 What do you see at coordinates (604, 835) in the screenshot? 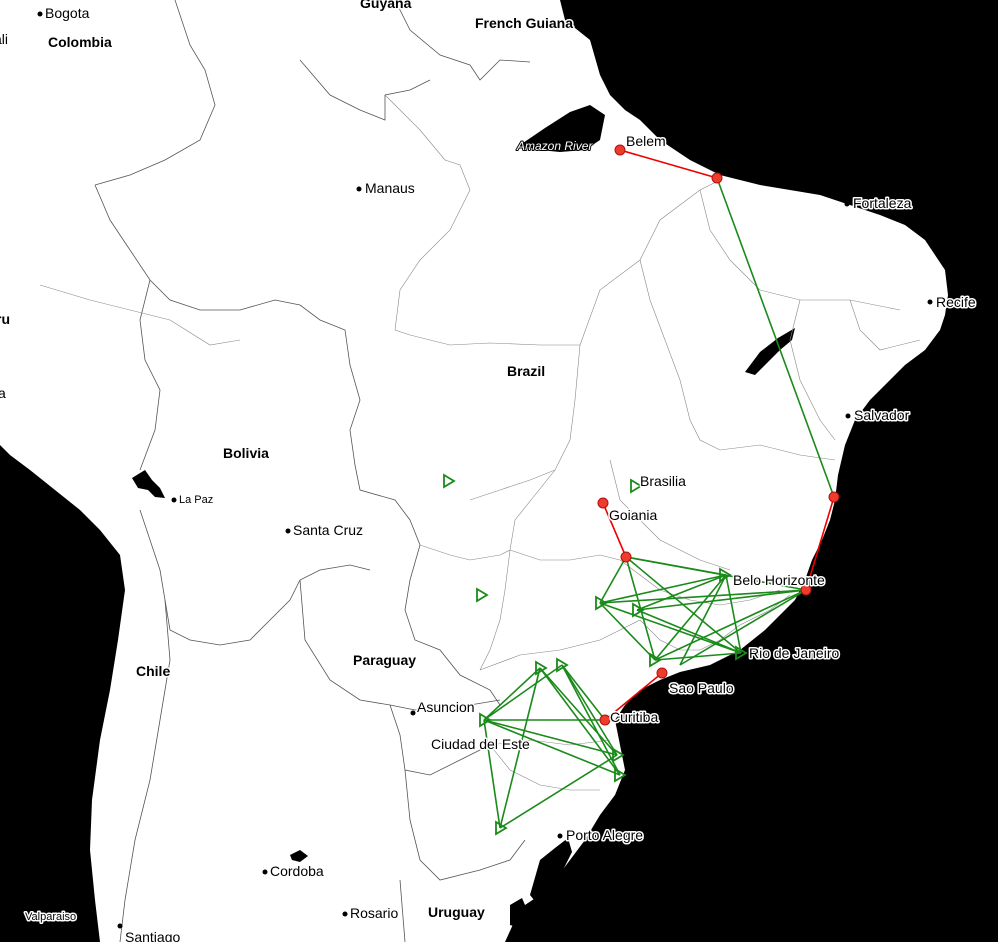
I see `label-porto-alegre: Porto Alegre` at bounding box center [604, 835].